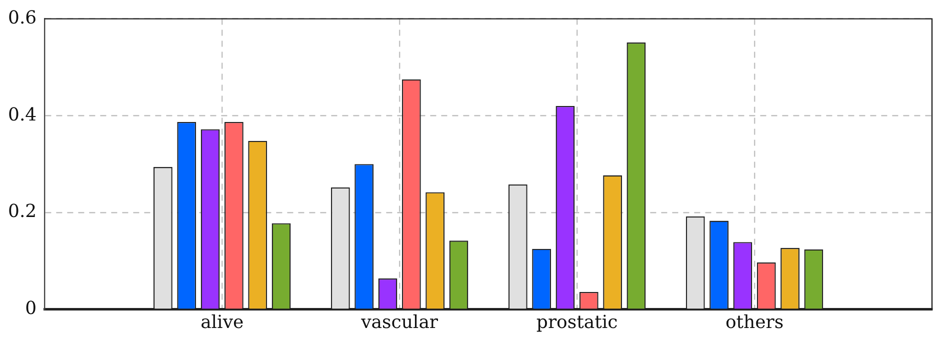 The image size is (934, 337). Describe the element at coordinates (754, 322) in the screenshot. I see `x-tick-label: others` at that location.